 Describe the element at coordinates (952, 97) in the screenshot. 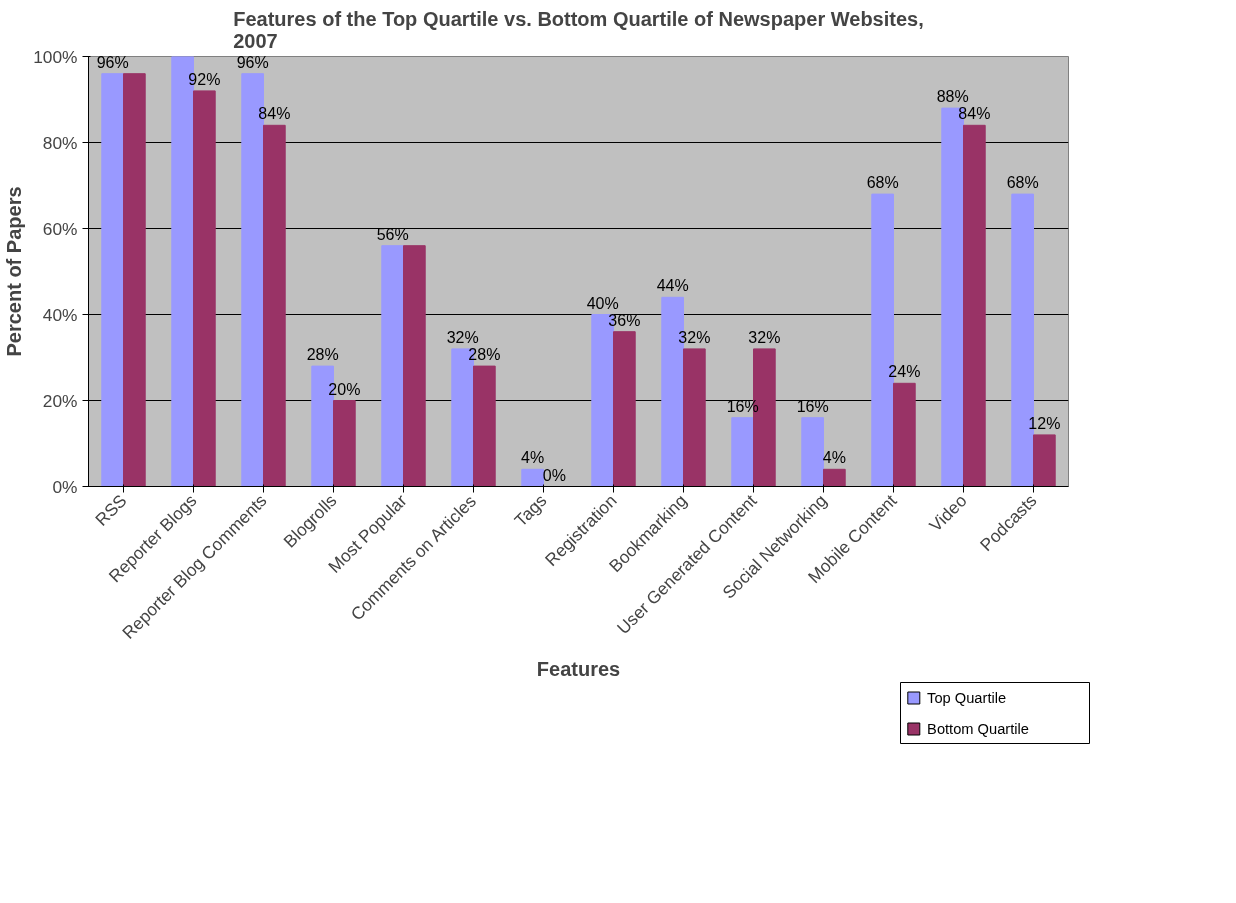

I see `data-label: 88%` at that location.